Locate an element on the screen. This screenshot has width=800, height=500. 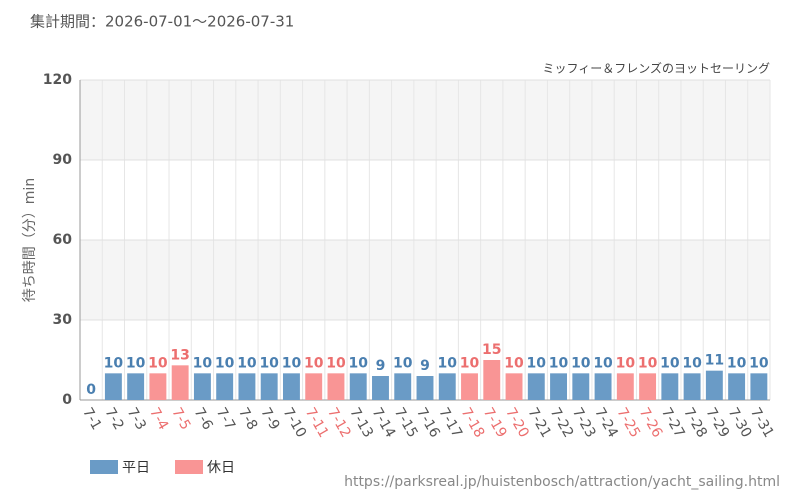
x-tick-label: 7-8 is located at coordinates (247, 419).